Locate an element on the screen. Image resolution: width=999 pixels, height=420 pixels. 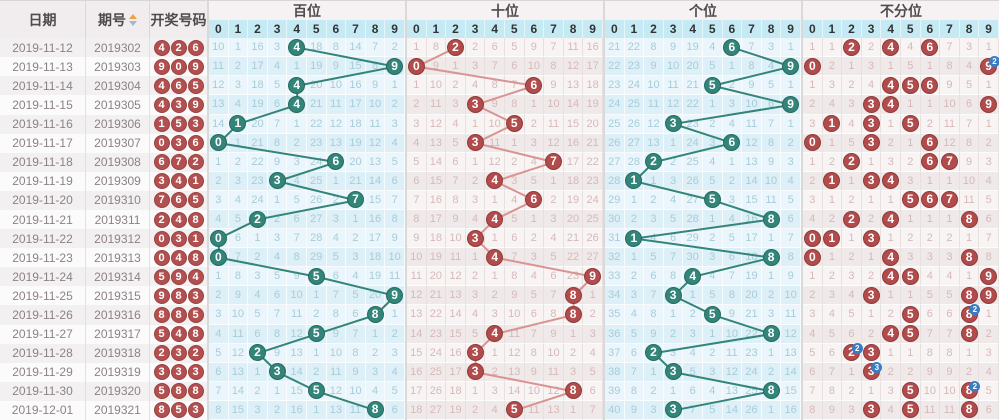
digit-column-header: 2 is located at coordinates (654, 29).